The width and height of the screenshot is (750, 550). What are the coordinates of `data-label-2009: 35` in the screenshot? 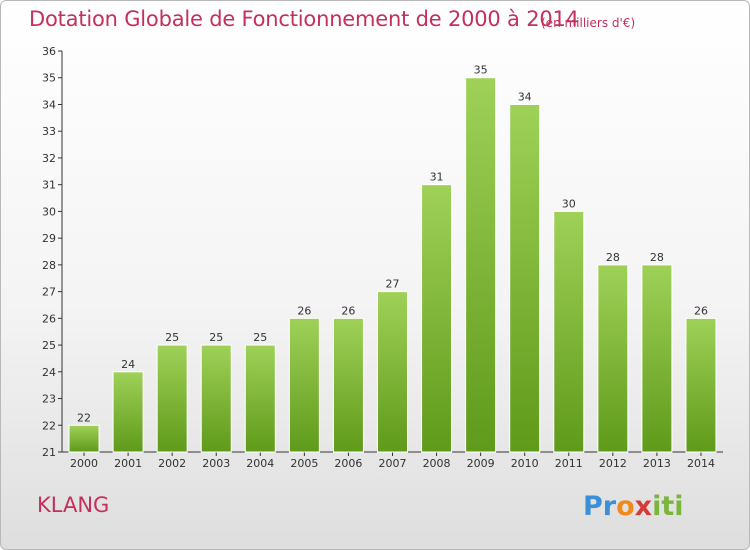 It's located at (481, 70).